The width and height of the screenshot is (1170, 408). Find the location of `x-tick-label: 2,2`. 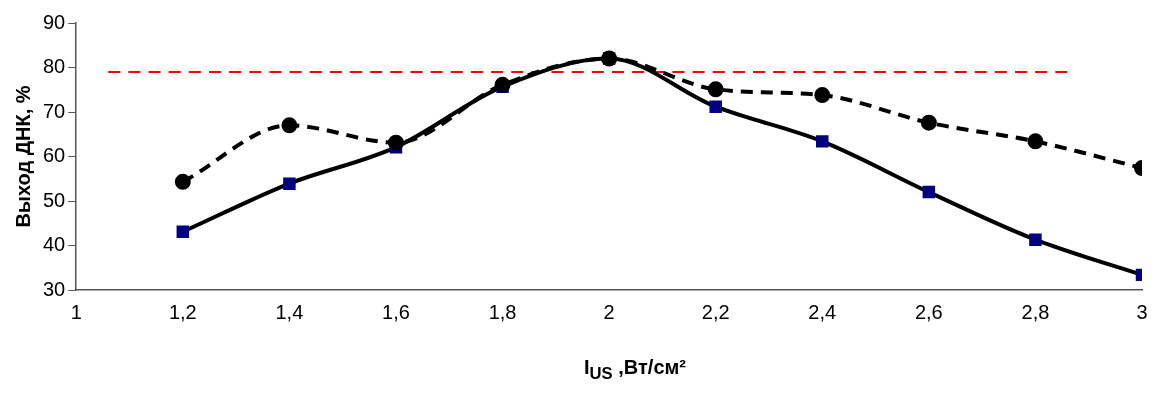

x-tick-label: 2,2 is located at coordinates (715, 311).